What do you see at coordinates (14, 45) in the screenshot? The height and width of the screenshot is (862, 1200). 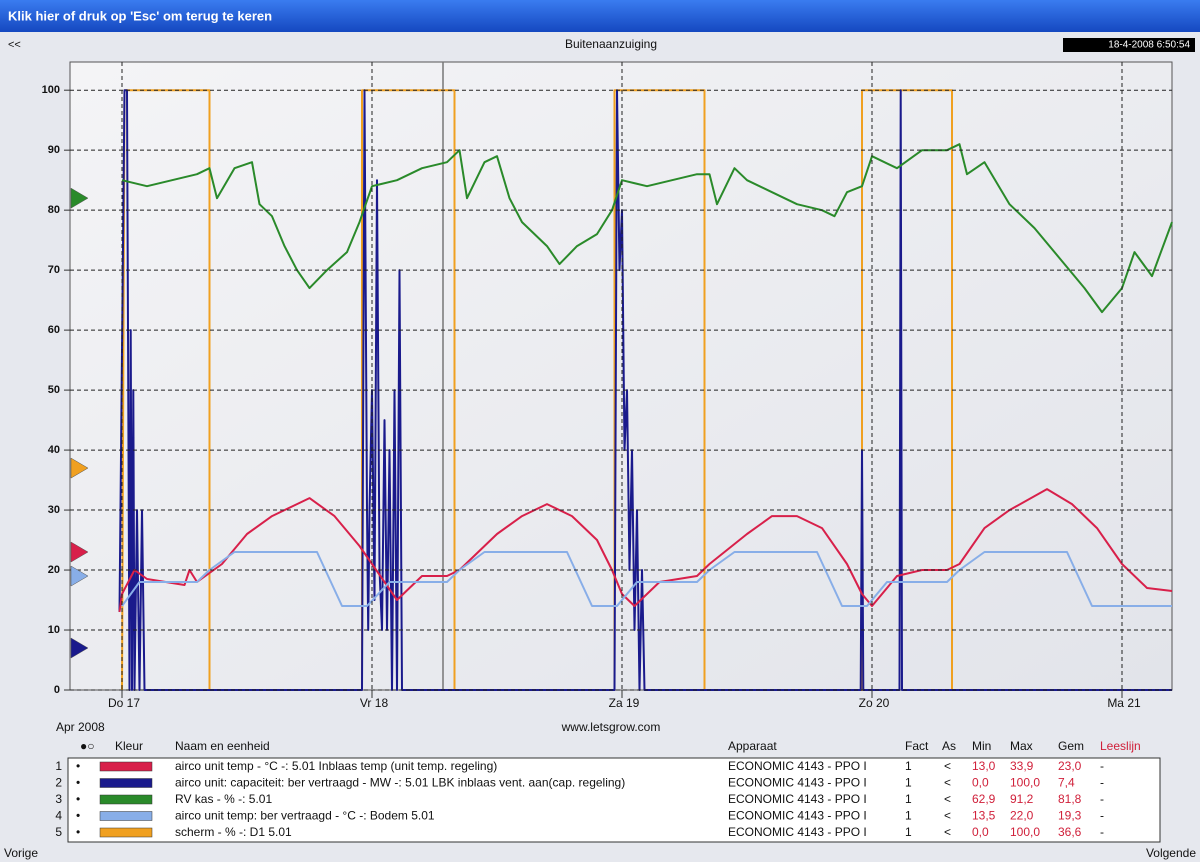 I see `back-button: <<` at bounding box center [14, 45].